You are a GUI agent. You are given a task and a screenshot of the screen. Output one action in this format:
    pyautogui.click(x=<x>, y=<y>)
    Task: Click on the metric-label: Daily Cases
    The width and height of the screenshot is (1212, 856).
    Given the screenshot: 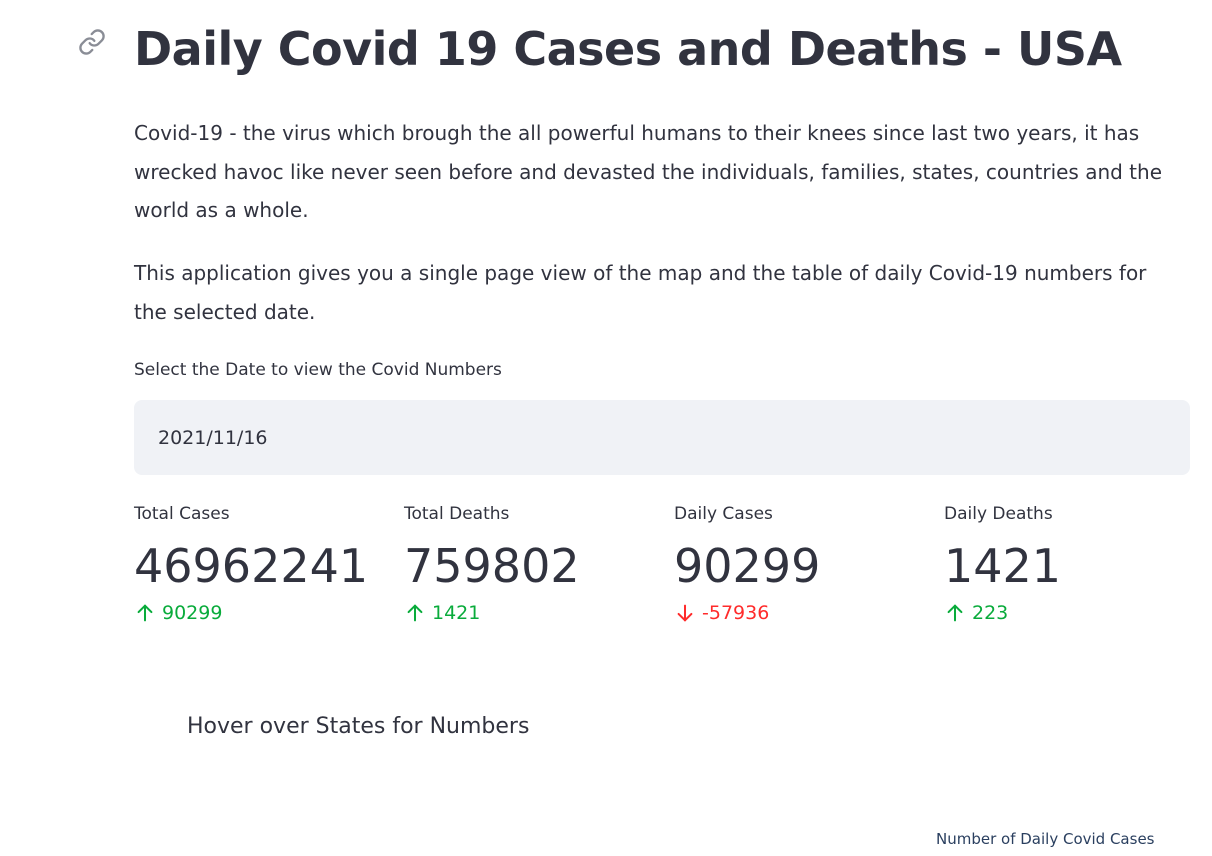 What is the action you would take?
    pyautogui.click(x=723, y=514)
    